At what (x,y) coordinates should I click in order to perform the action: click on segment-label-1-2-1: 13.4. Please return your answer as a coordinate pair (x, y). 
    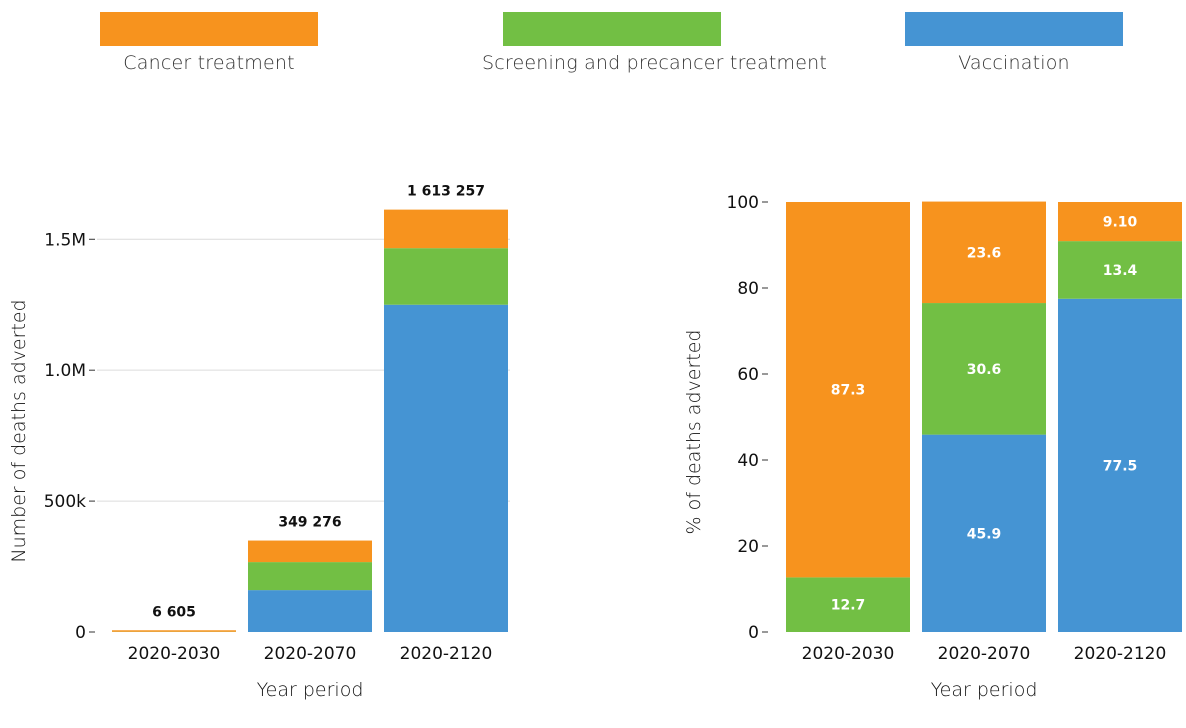
    Looking at the image, I should click on (1120, 271).